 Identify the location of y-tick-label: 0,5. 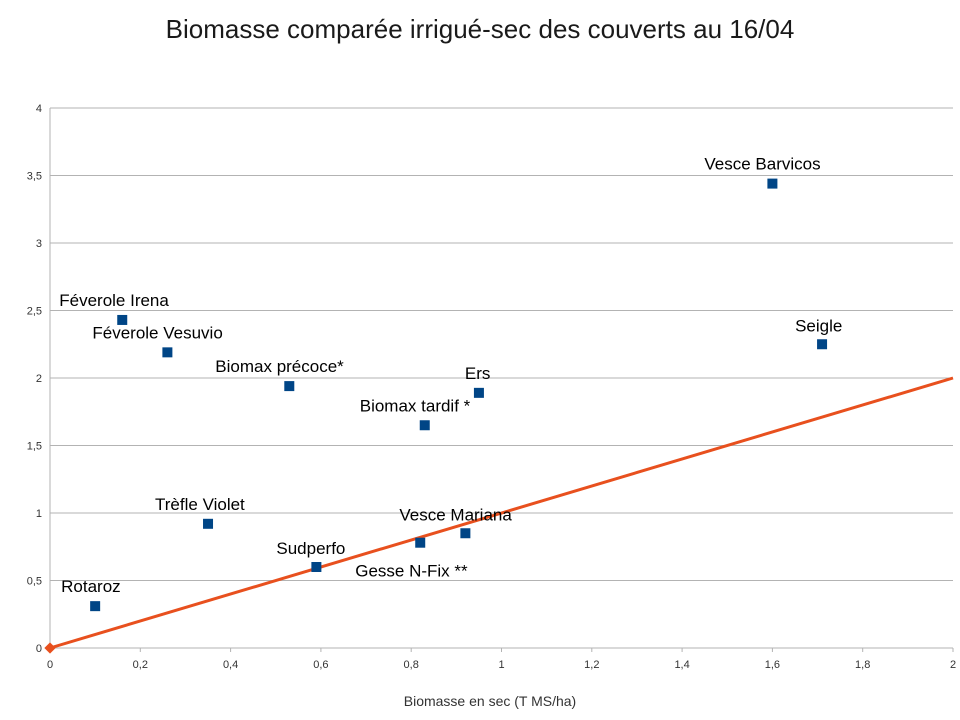
(34, 582).